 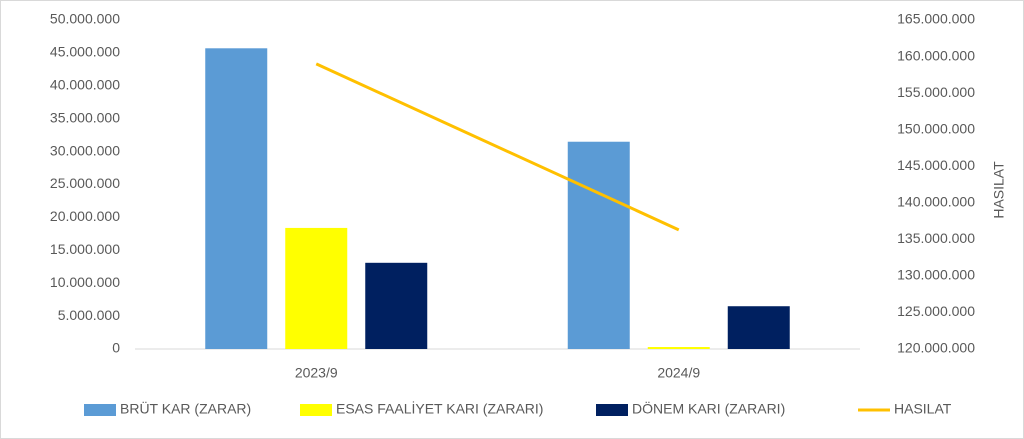 What do you see at coordinates (936, 311) in the screenshot?
I see `y2-tick-label: 125.000.000` at bounding box center [936, 311].